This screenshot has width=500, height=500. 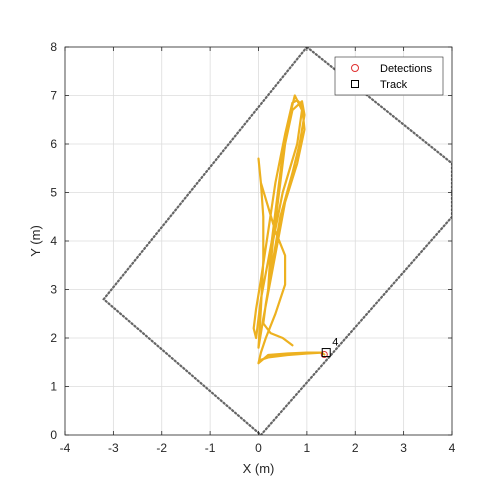 I want to click on x-tick-label: 0, so click(x=258, y=448).